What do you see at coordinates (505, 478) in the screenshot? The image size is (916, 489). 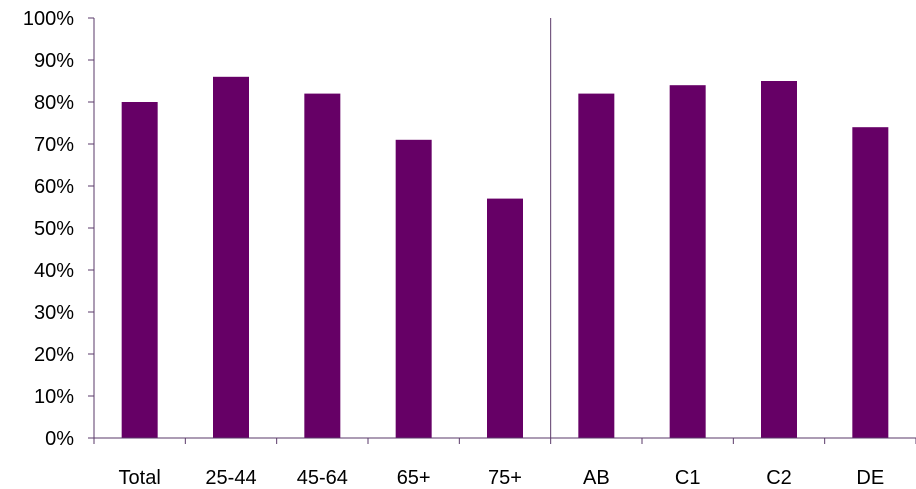 I see `x-tick-label: 75+` at bounding box center [505, 478].